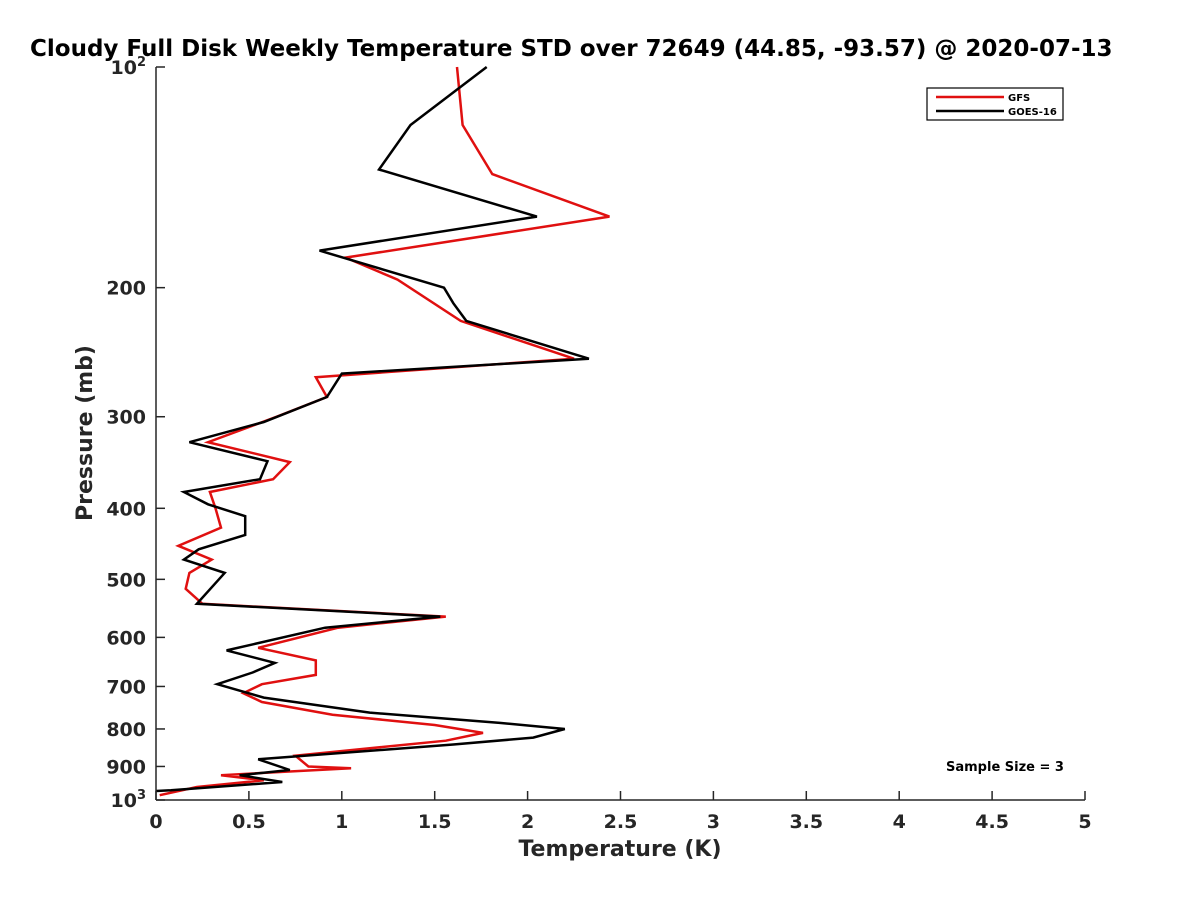  What do you see at coordinates (621, 822) in the screenshot?
I see `x-tick-label: 2.5` at bounding box center [621, 822].